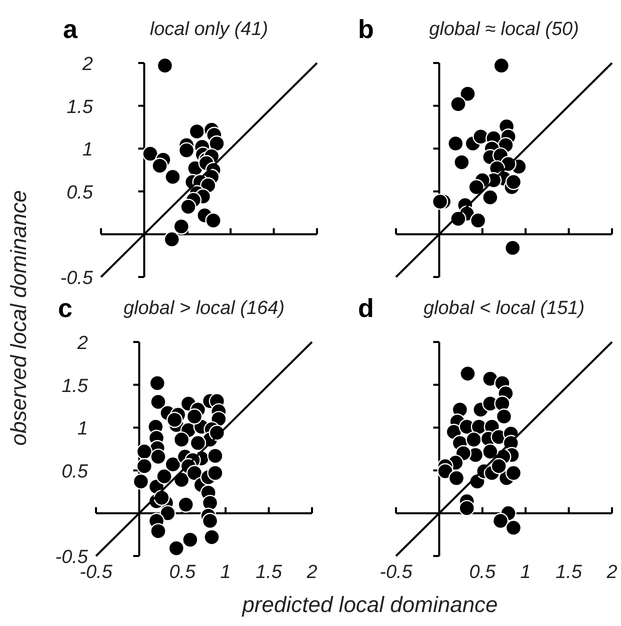 The height and width of the screenshot is (626, 621). What do you see at coordinates (369, 604) in the screenshot?
I see `x-axis-title: predicted local dominance` at bounding box center [369, 604].